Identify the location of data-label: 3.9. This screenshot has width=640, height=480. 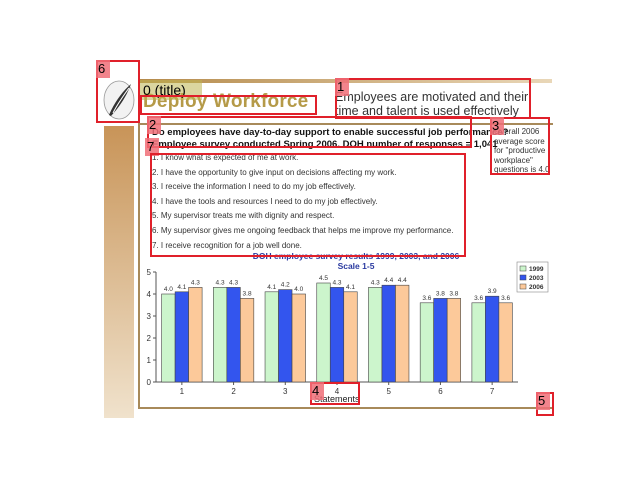
(492, 291).